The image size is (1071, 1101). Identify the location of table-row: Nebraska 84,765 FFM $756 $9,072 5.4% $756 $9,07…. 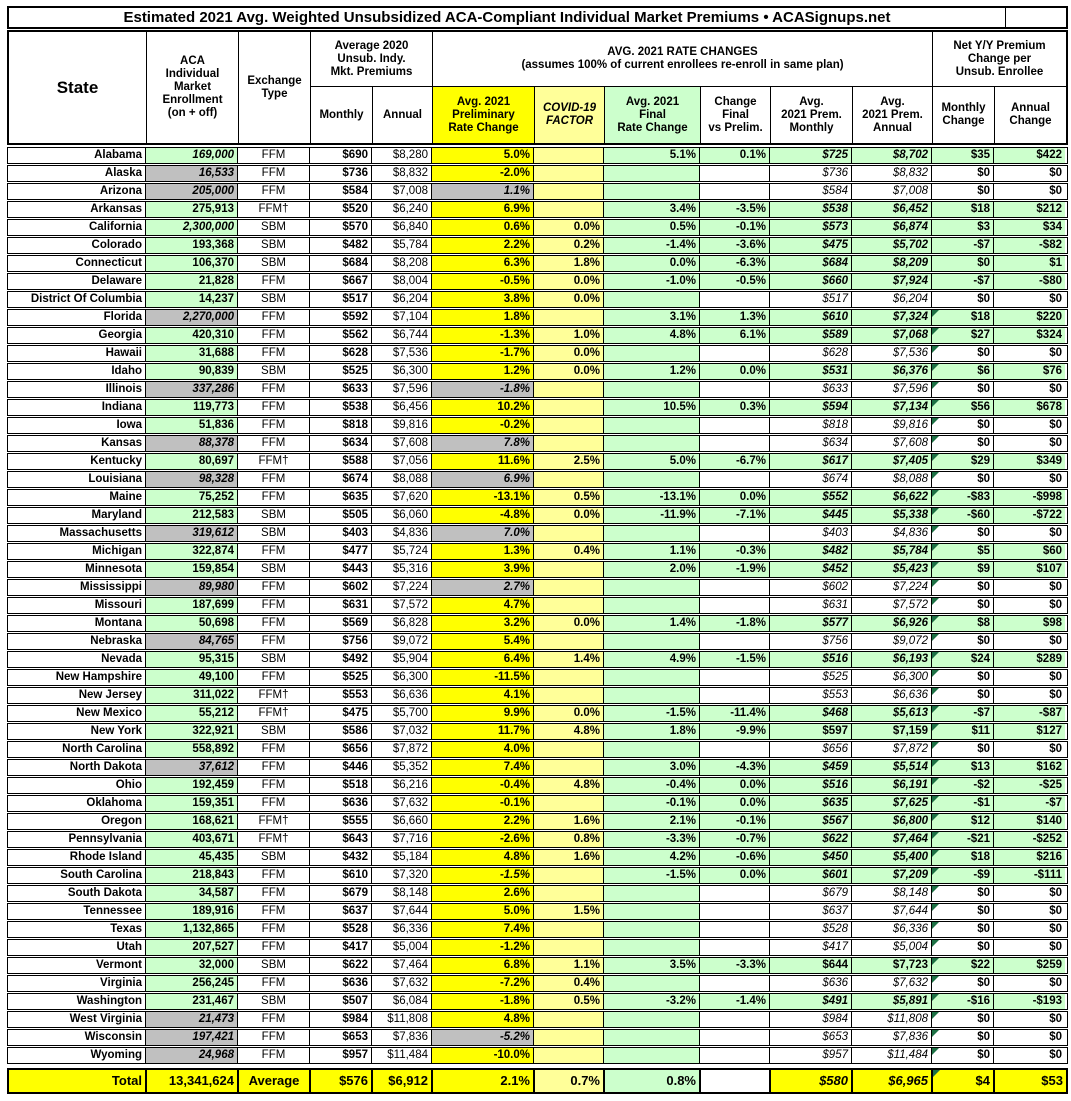
(537, 641).